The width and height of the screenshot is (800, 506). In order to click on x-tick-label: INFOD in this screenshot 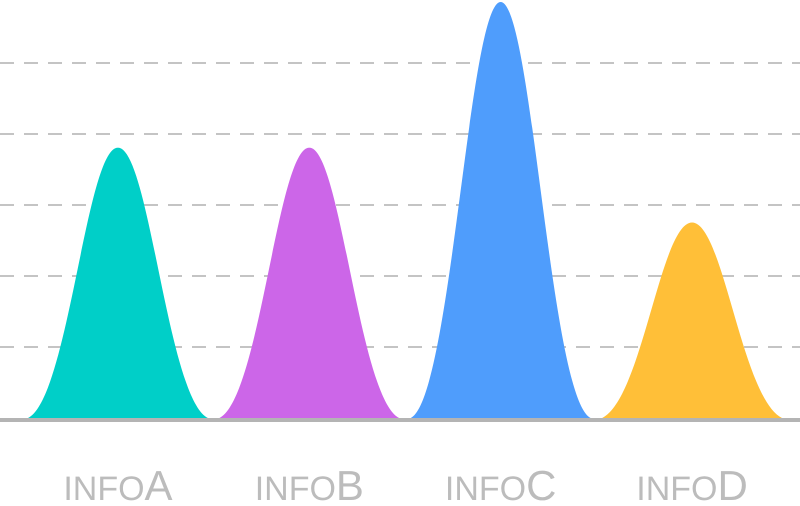, I will do `click(692, 484)`.